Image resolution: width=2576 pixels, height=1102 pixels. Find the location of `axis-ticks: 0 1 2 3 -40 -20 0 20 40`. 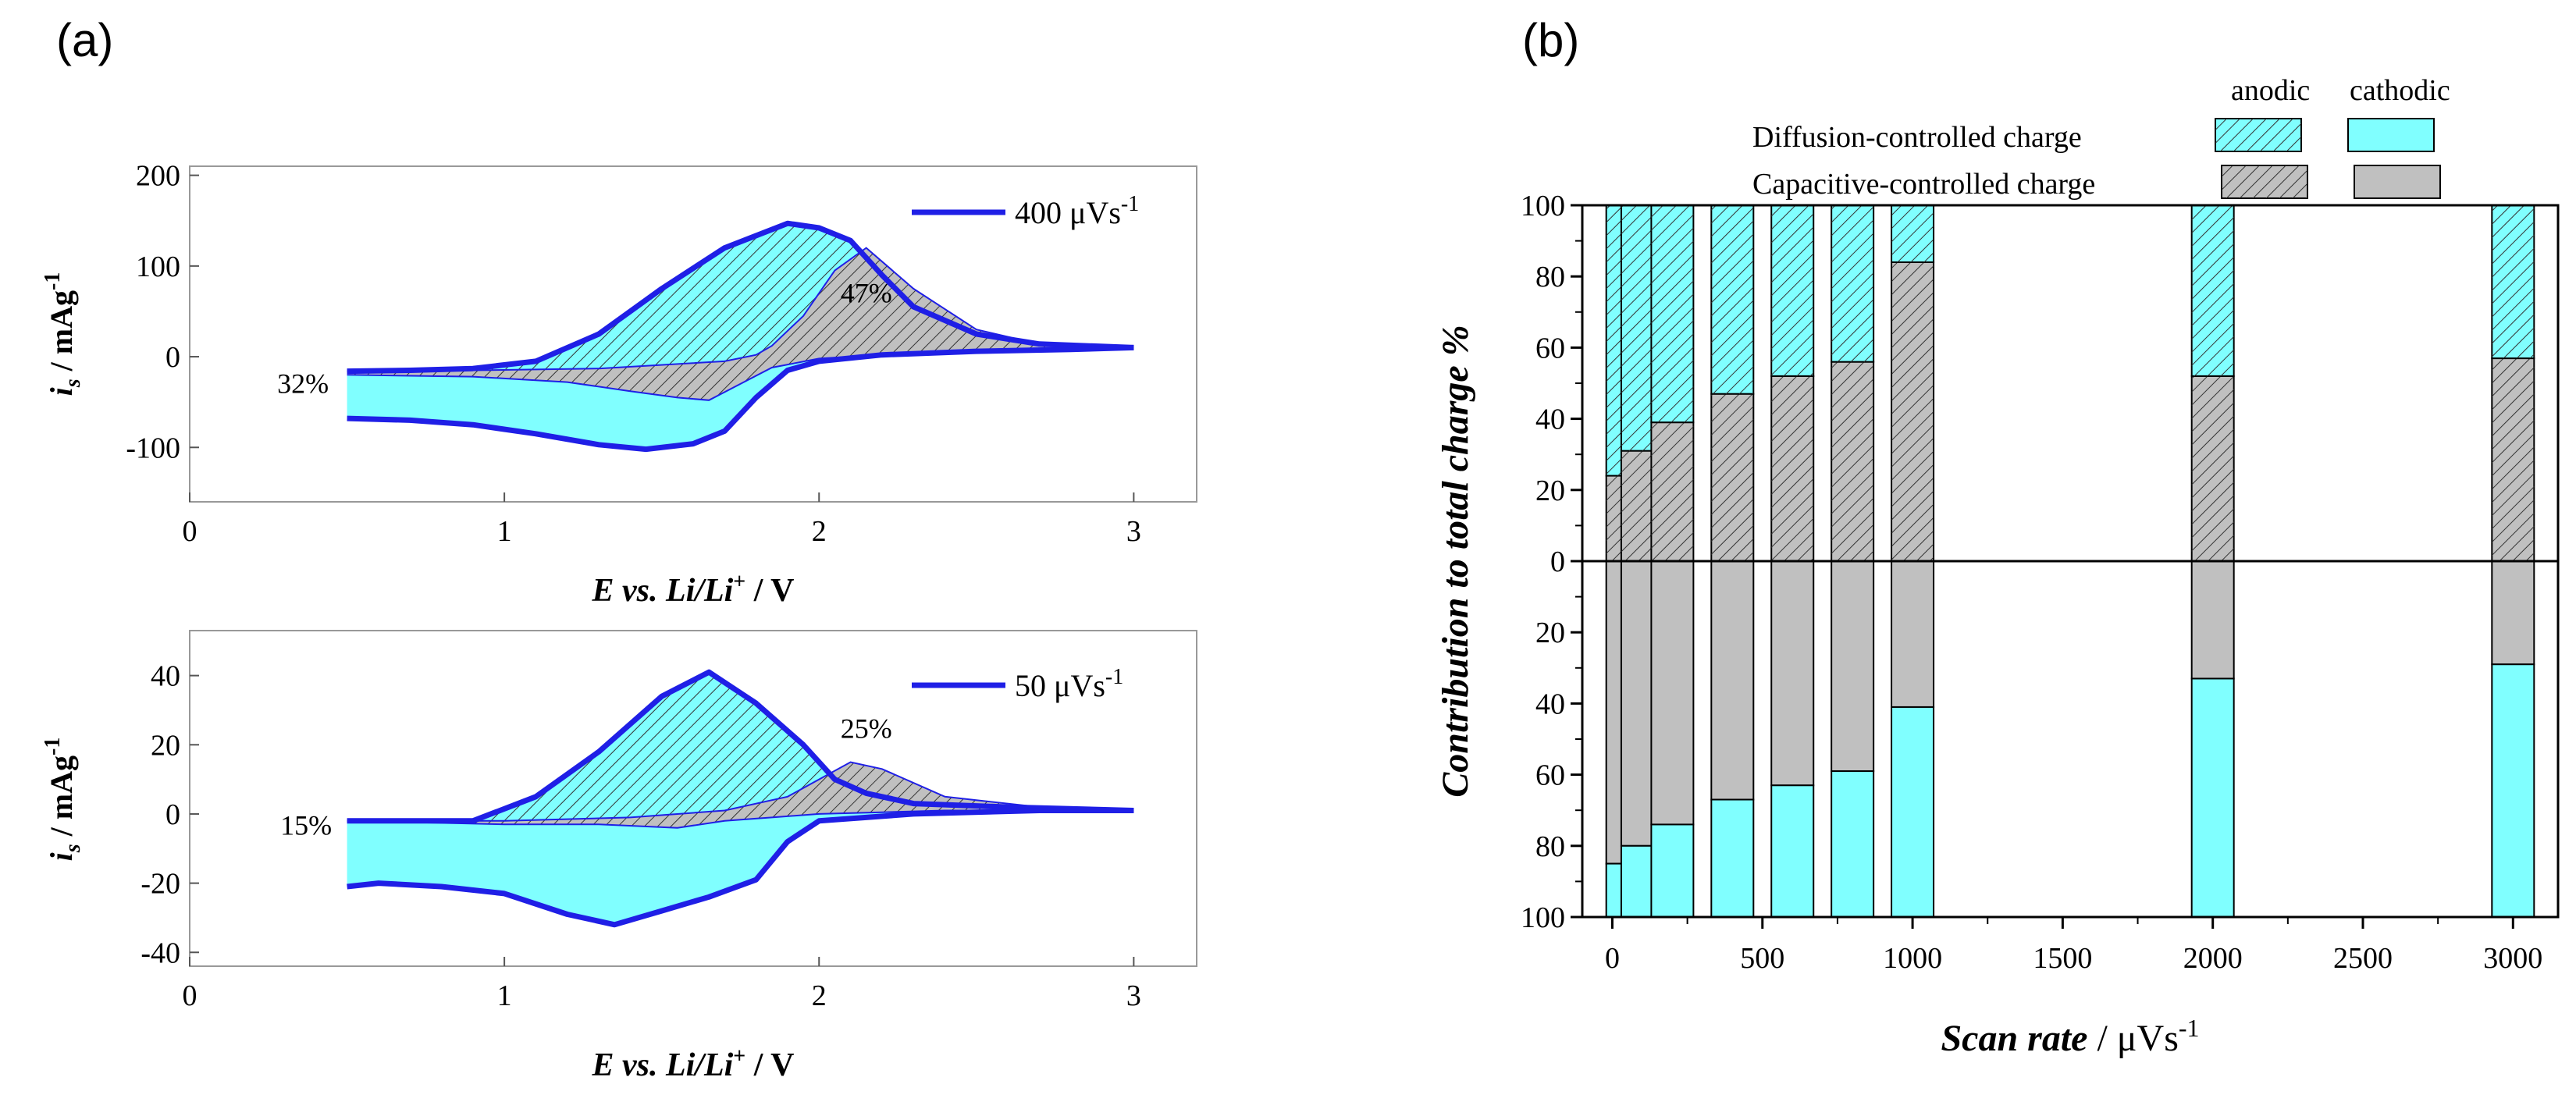

axis-ticks: 0 1 2 3 -40 -20 0 20 40 is located at coordinates (641, 836).